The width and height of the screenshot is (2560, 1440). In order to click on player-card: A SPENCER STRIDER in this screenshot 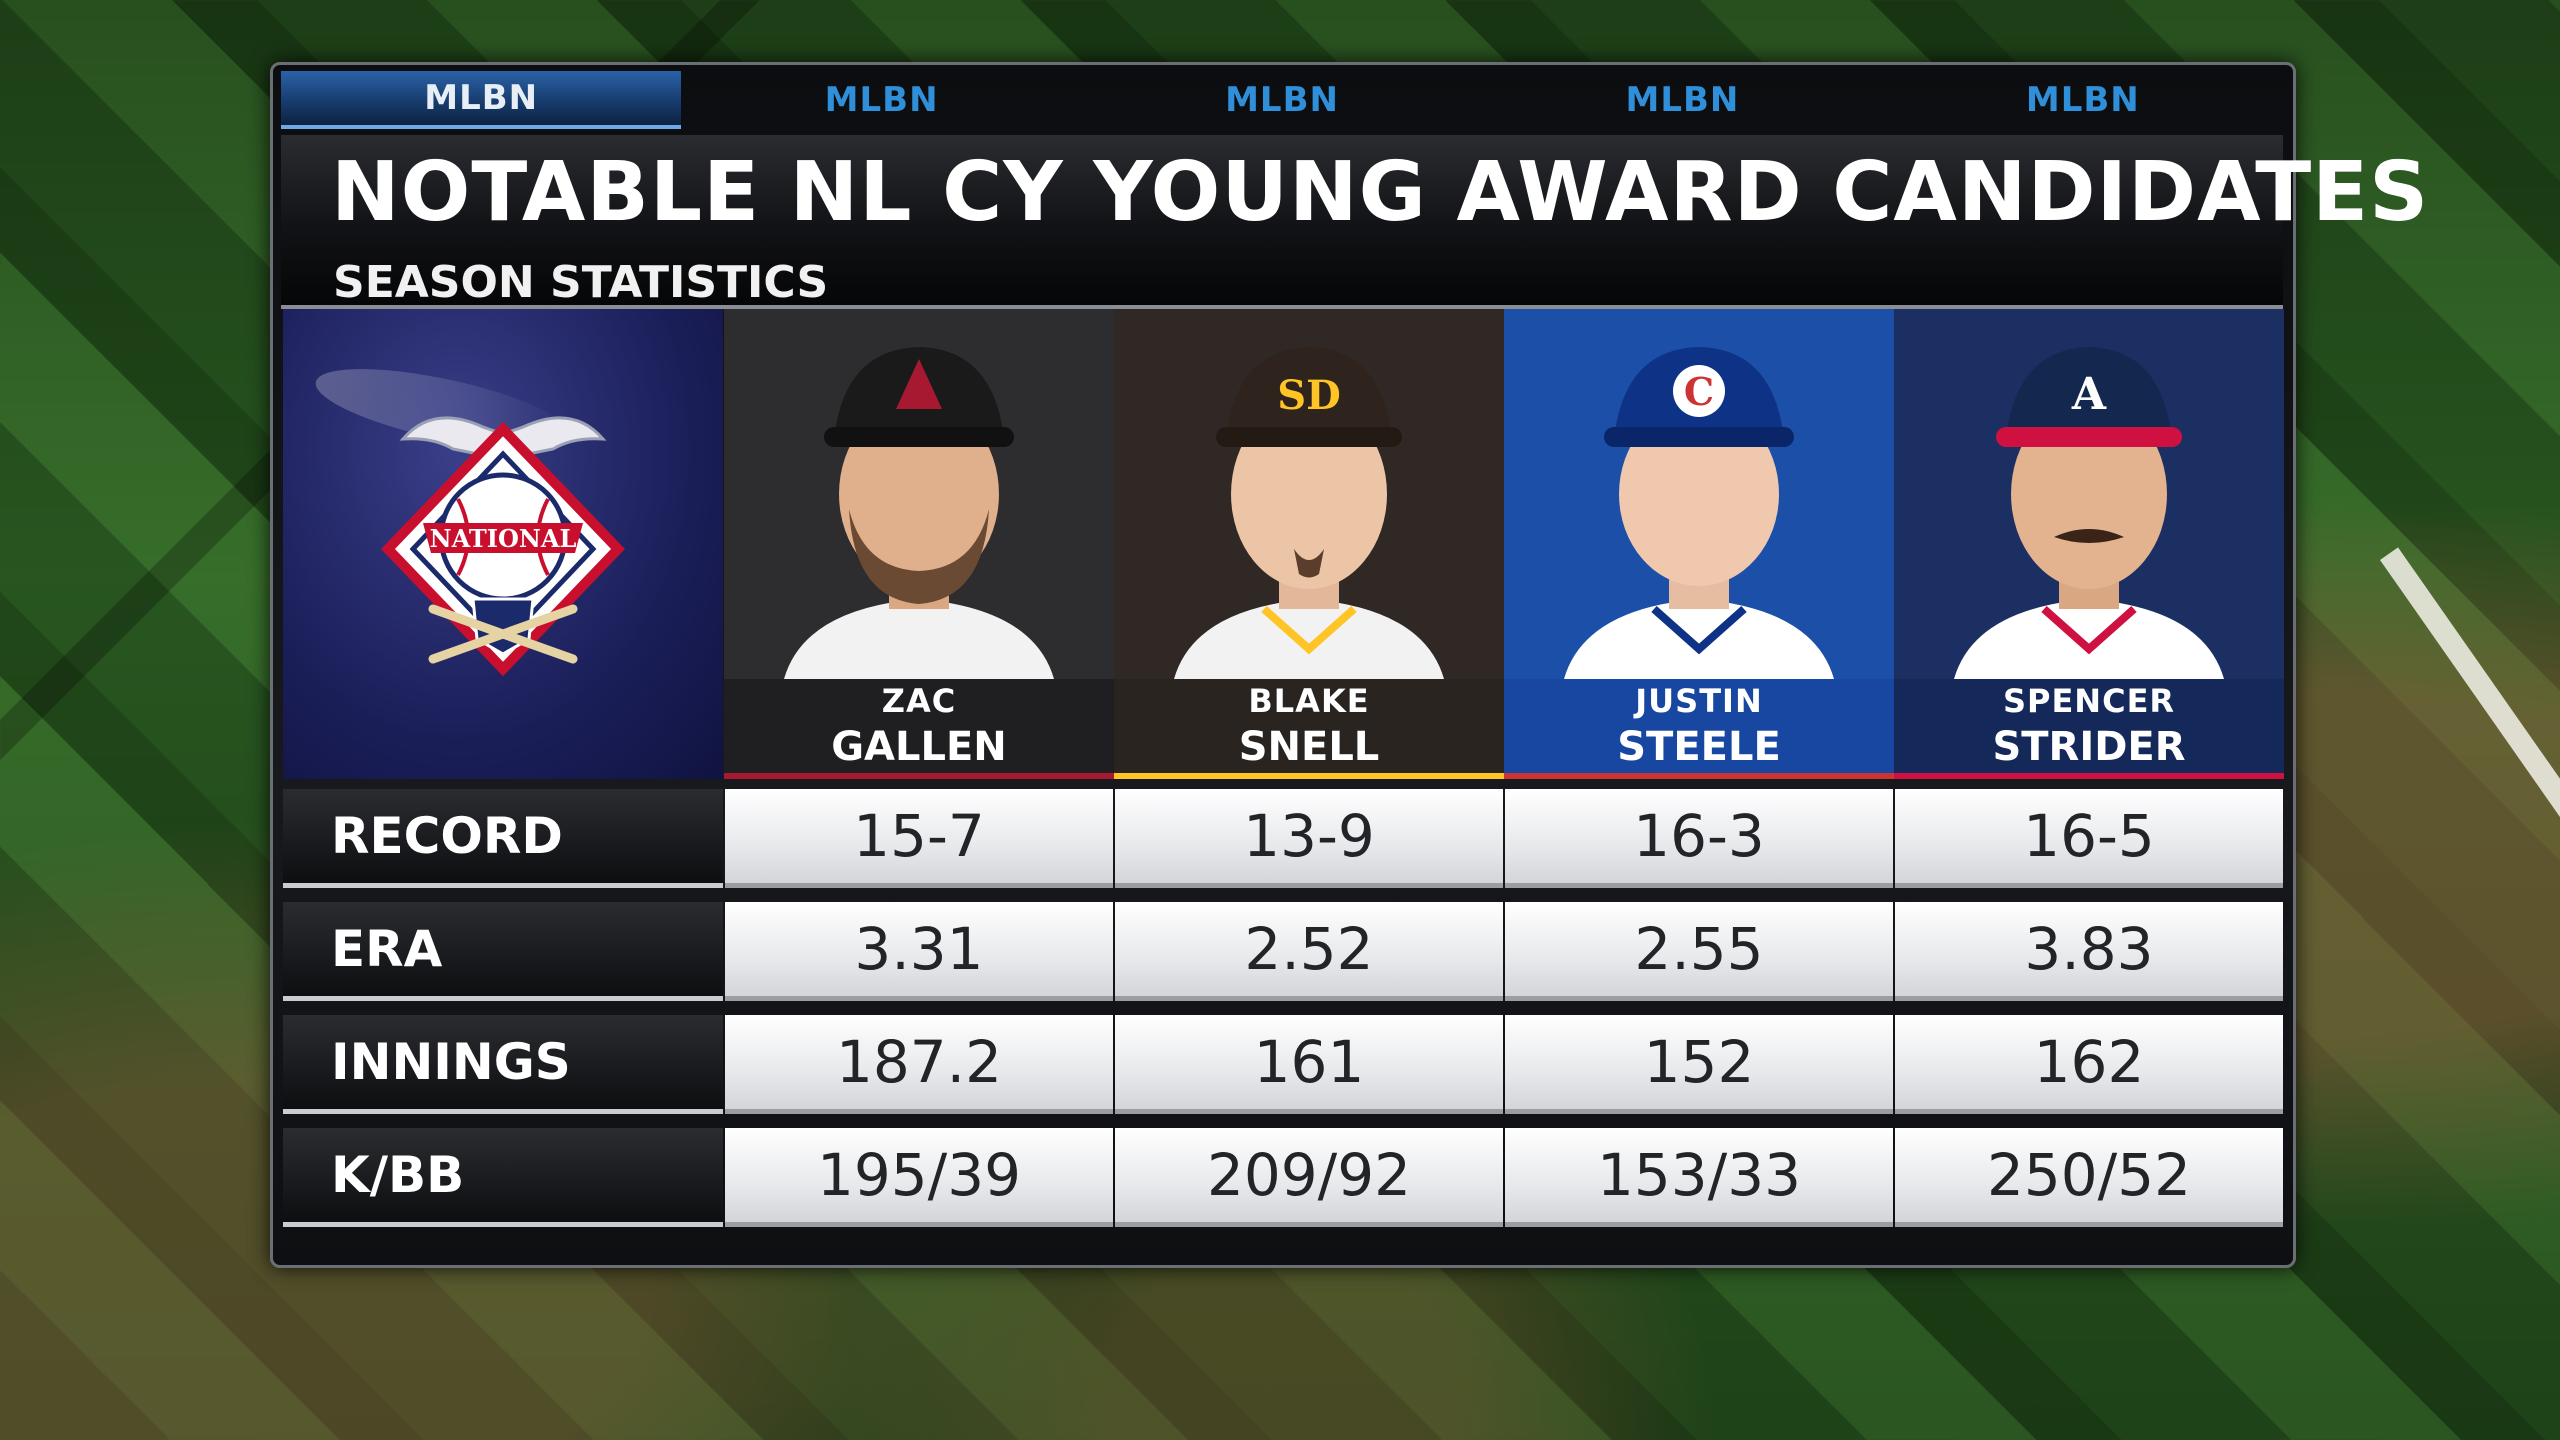, I will do `click(2089, 544)`.